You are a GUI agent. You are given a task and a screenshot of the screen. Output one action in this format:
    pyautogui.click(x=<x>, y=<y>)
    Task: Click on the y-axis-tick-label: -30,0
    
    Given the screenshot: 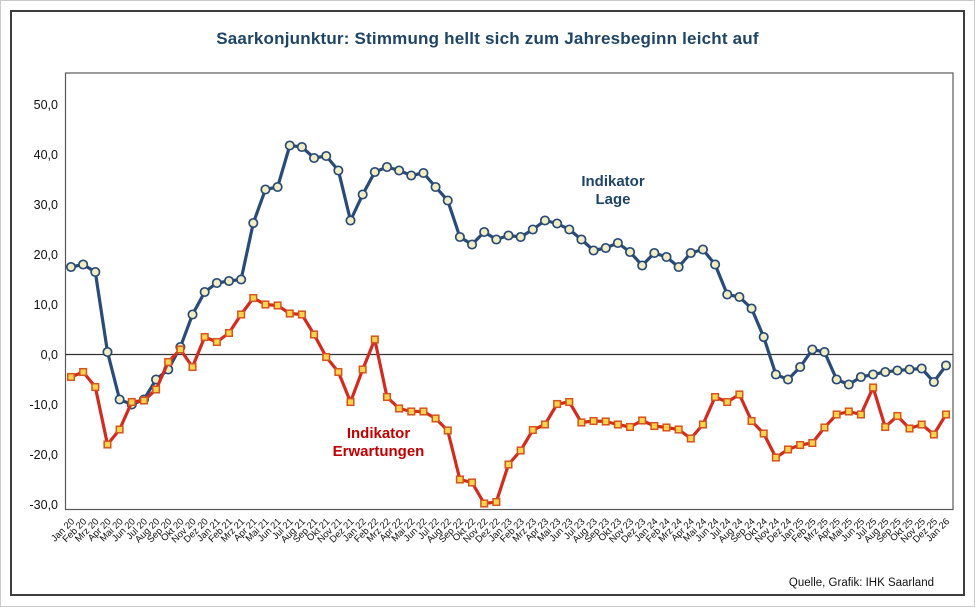 What is the action you would take?
    pyautogui.click(x=44, y=505)
    